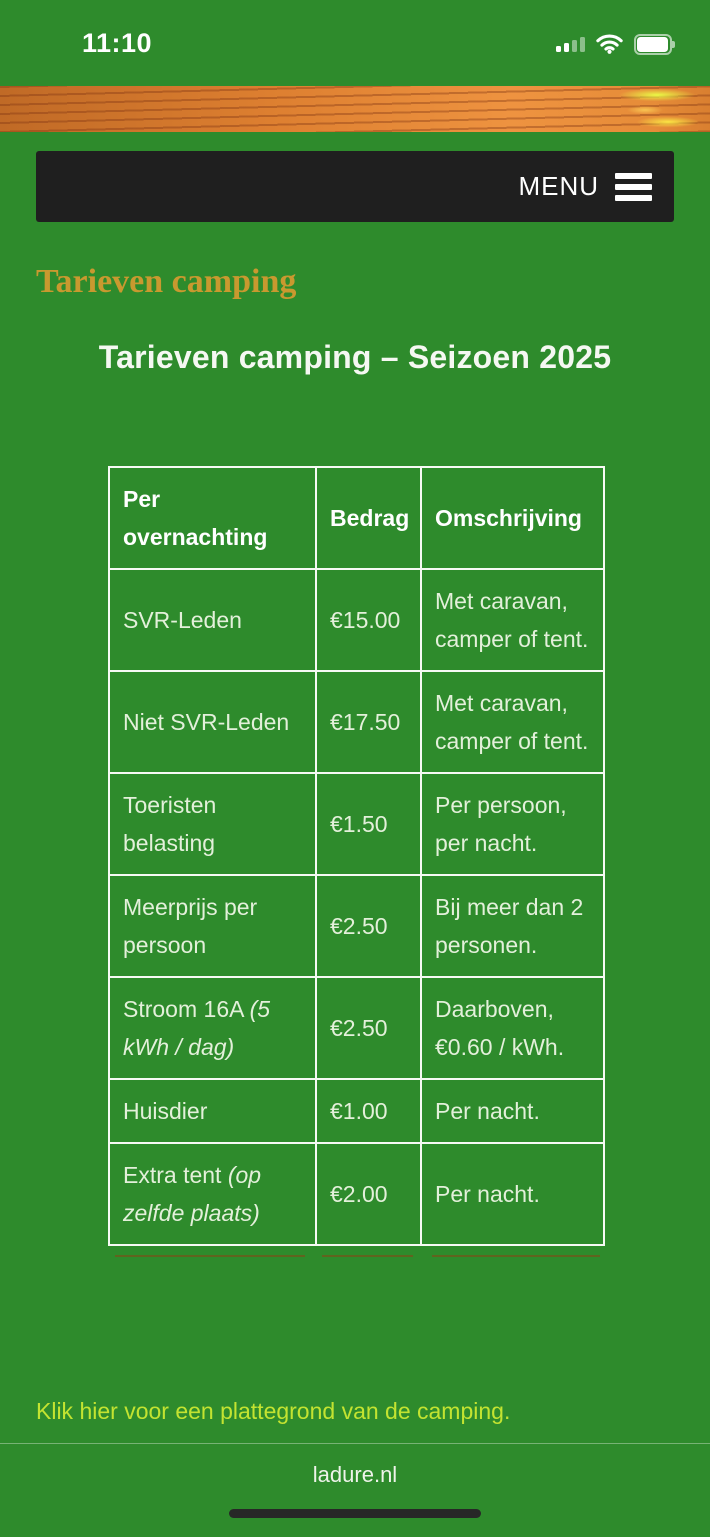 Image resolution: width=710 pixels, height=1537 pixels. Describe the element at coordinates (212, 926) in the screenshot. I see `item-cell: Meerprijs per persoon` at that location.